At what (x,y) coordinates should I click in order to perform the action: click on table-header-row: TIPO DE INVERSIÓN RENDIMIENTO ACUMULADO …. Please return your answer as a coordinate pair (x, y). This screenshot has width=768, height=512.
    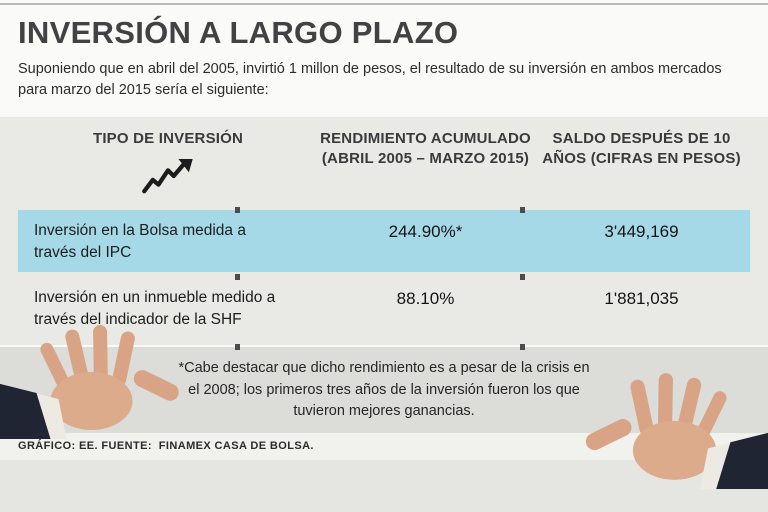
    Looking at the image, I should click on (384, 162).